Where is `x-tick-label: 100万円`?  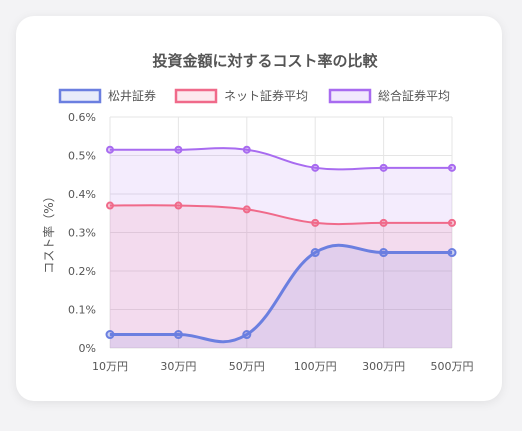
x-tick-label: 100万円 is located at coordinates (315, 366).